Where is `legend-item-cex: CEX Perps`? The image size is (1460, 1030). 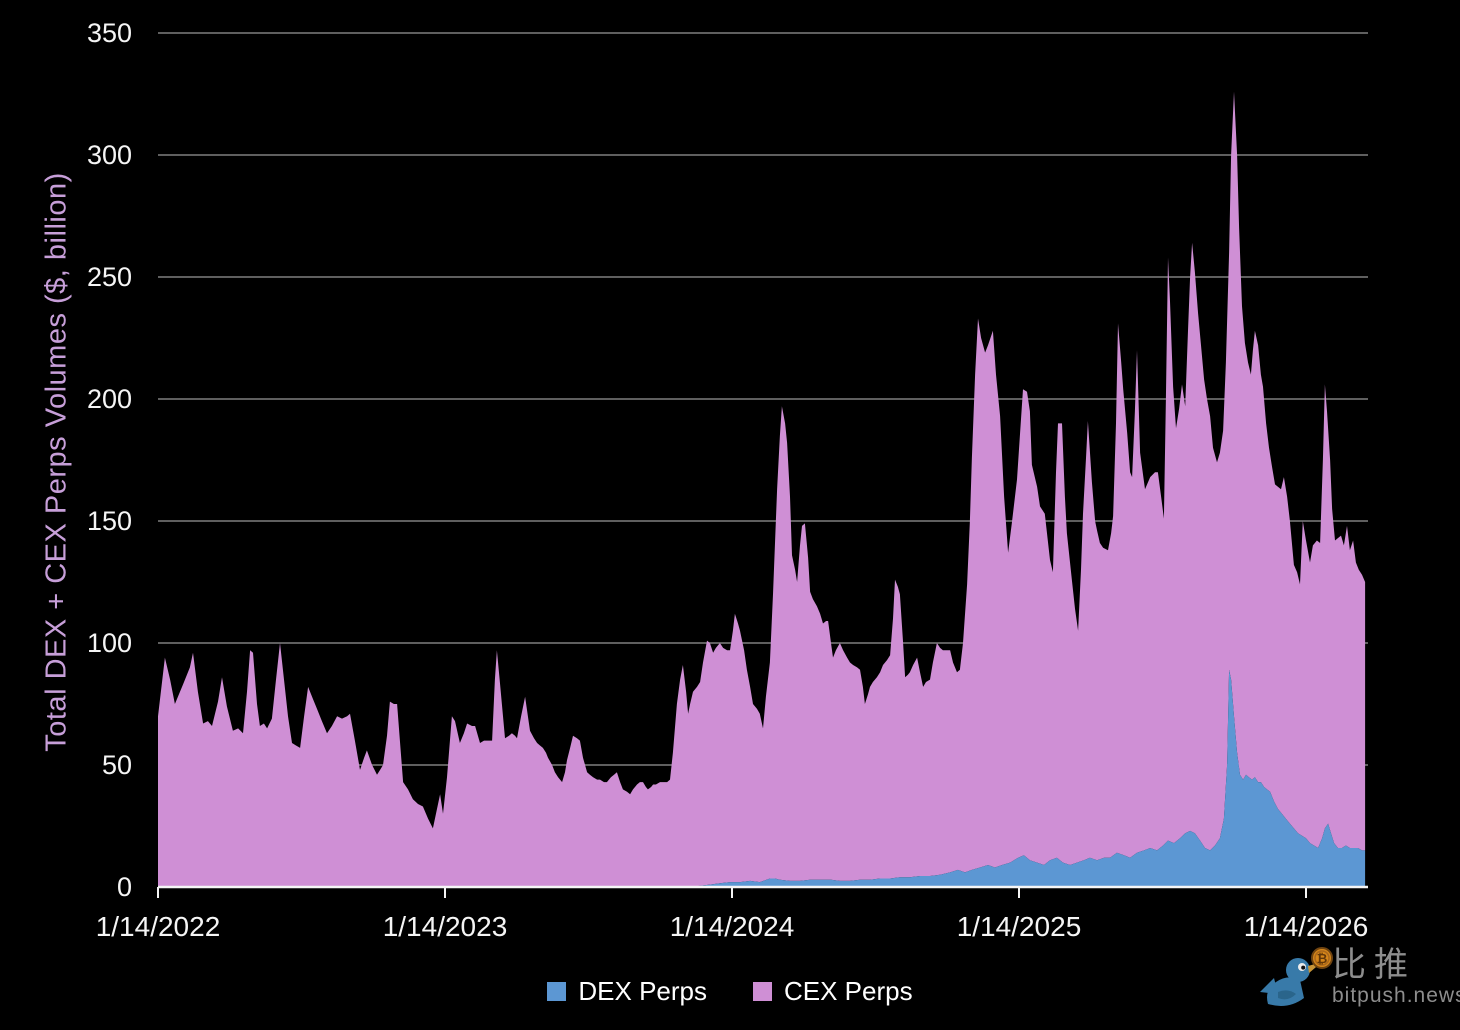 legend-item-cex: CEX Perps is located at coordinates (833, 991).